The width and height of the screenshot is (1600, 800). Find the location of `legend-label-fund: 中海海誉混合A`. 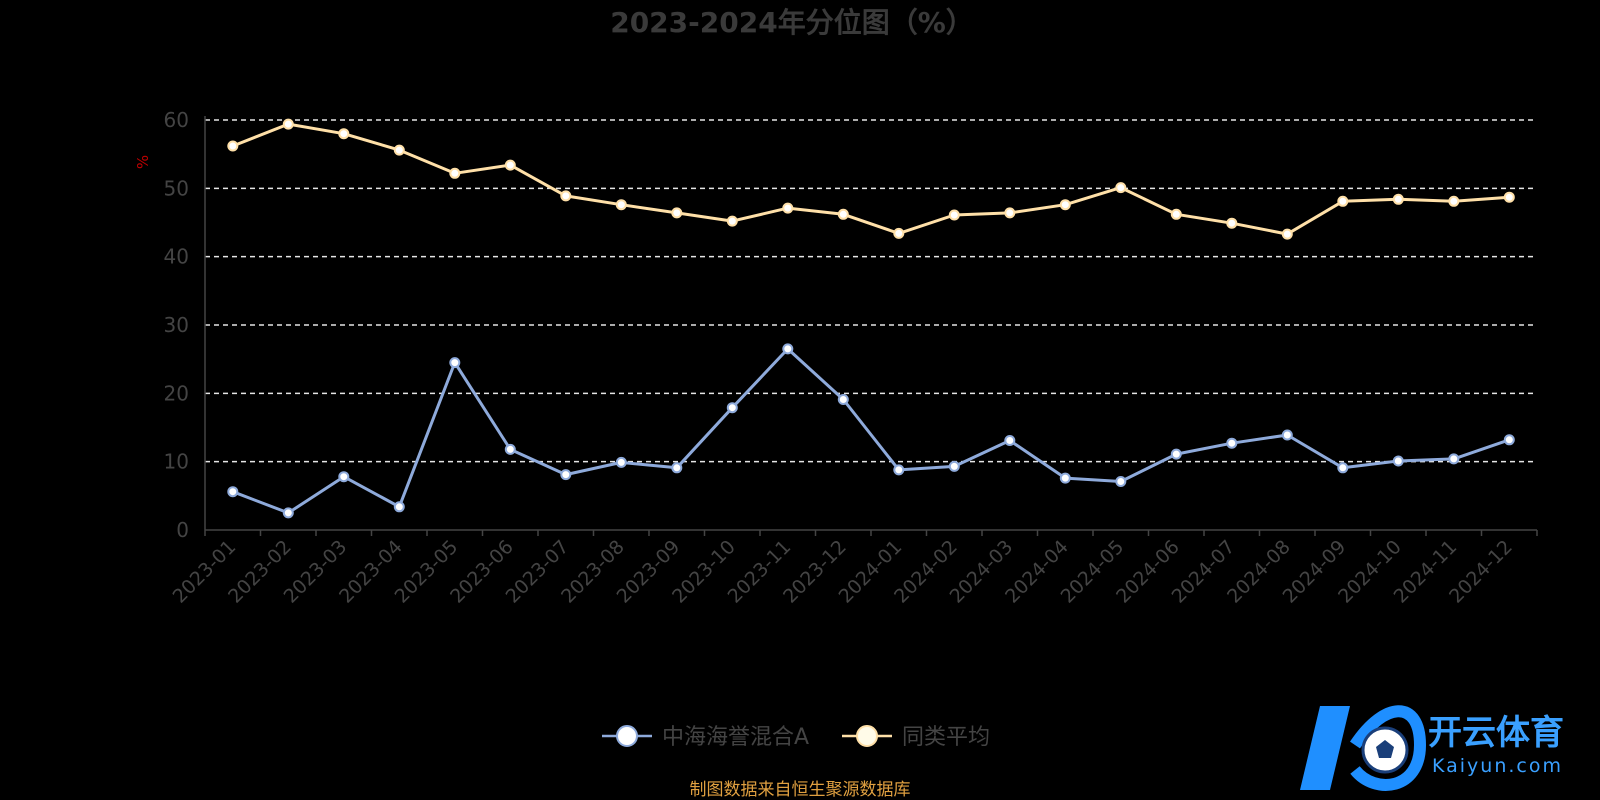

legend-label-fund: 中海海誉混合A is located at coordinates (735, 737).